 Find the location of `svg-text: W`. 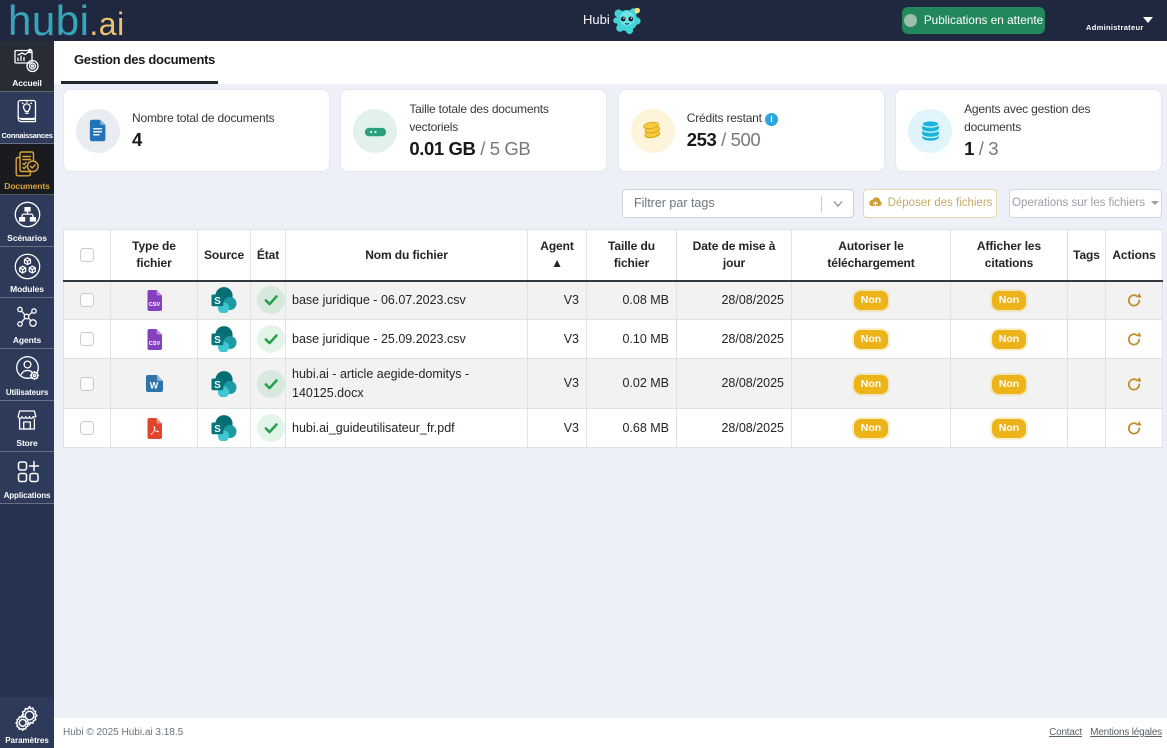

svg-text: W is located at coordinates (153, 386).